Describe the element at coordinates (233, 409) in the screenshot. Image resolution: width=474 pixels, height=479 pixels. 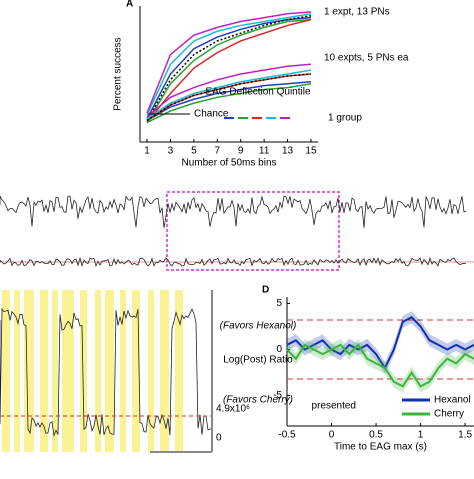
I see `trace-label: 4.9x10⁶` at that location.